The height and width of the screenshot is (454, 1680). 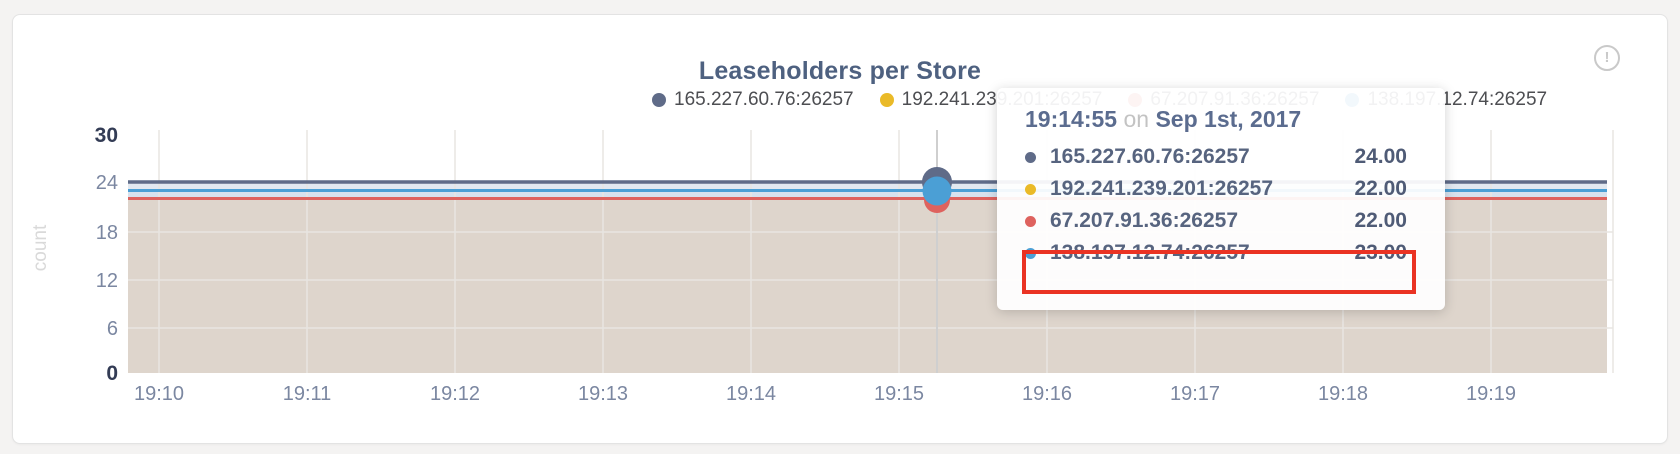 I want to click on chart-title: Leaseholders per Store, so click(x=840, y=70).